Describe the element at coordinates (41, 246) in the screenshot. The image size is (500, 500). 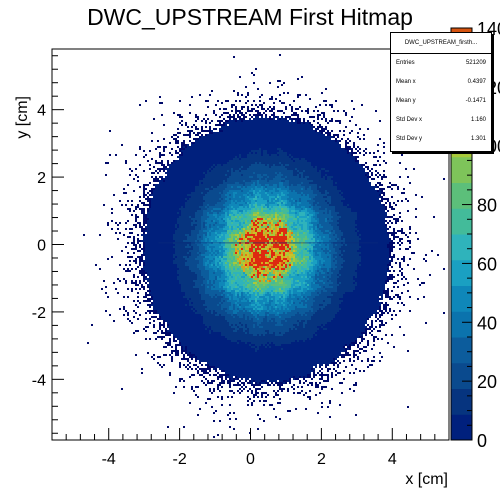
I see `y-tick-label: 0` at that location.